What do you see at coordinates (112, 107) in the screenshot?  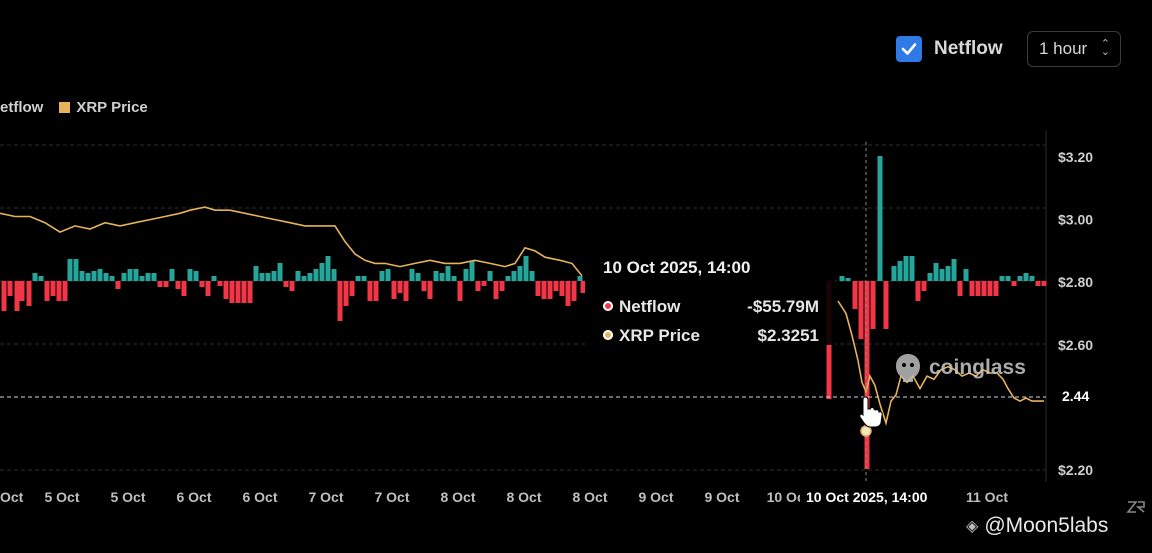 I see `legend-item-price: XRP Price` at bounding box center [112, 107].